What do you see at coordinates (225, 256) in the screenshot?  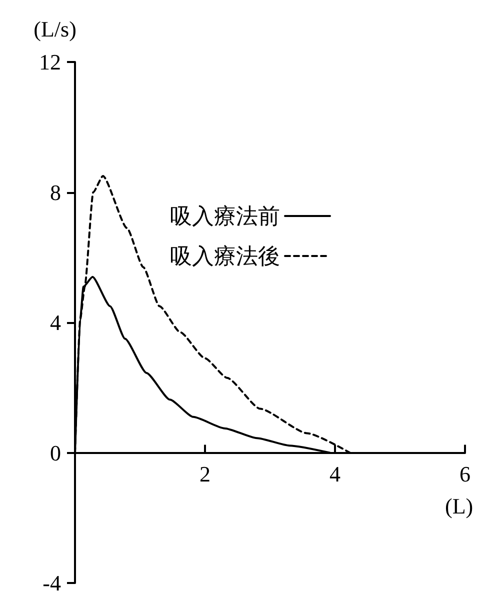 I see `legend-label: 吸入療法後` at bounding box center [225, 256].